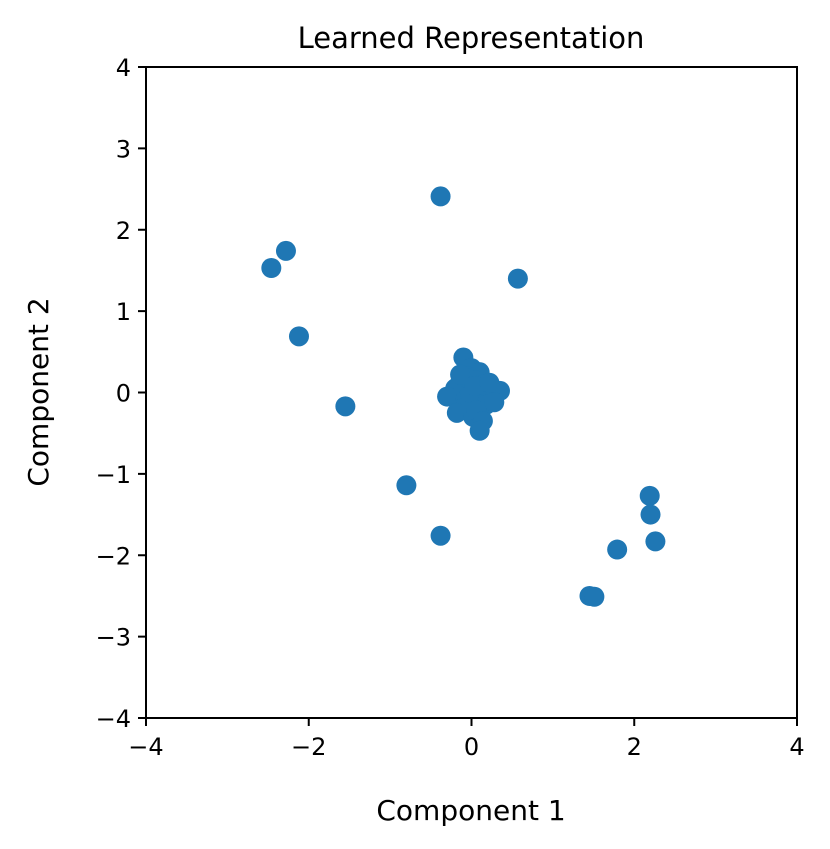  Describe the element at coordinates (471, 38) in the screenshot. I see `chart-title: Learned Representation` at that location.